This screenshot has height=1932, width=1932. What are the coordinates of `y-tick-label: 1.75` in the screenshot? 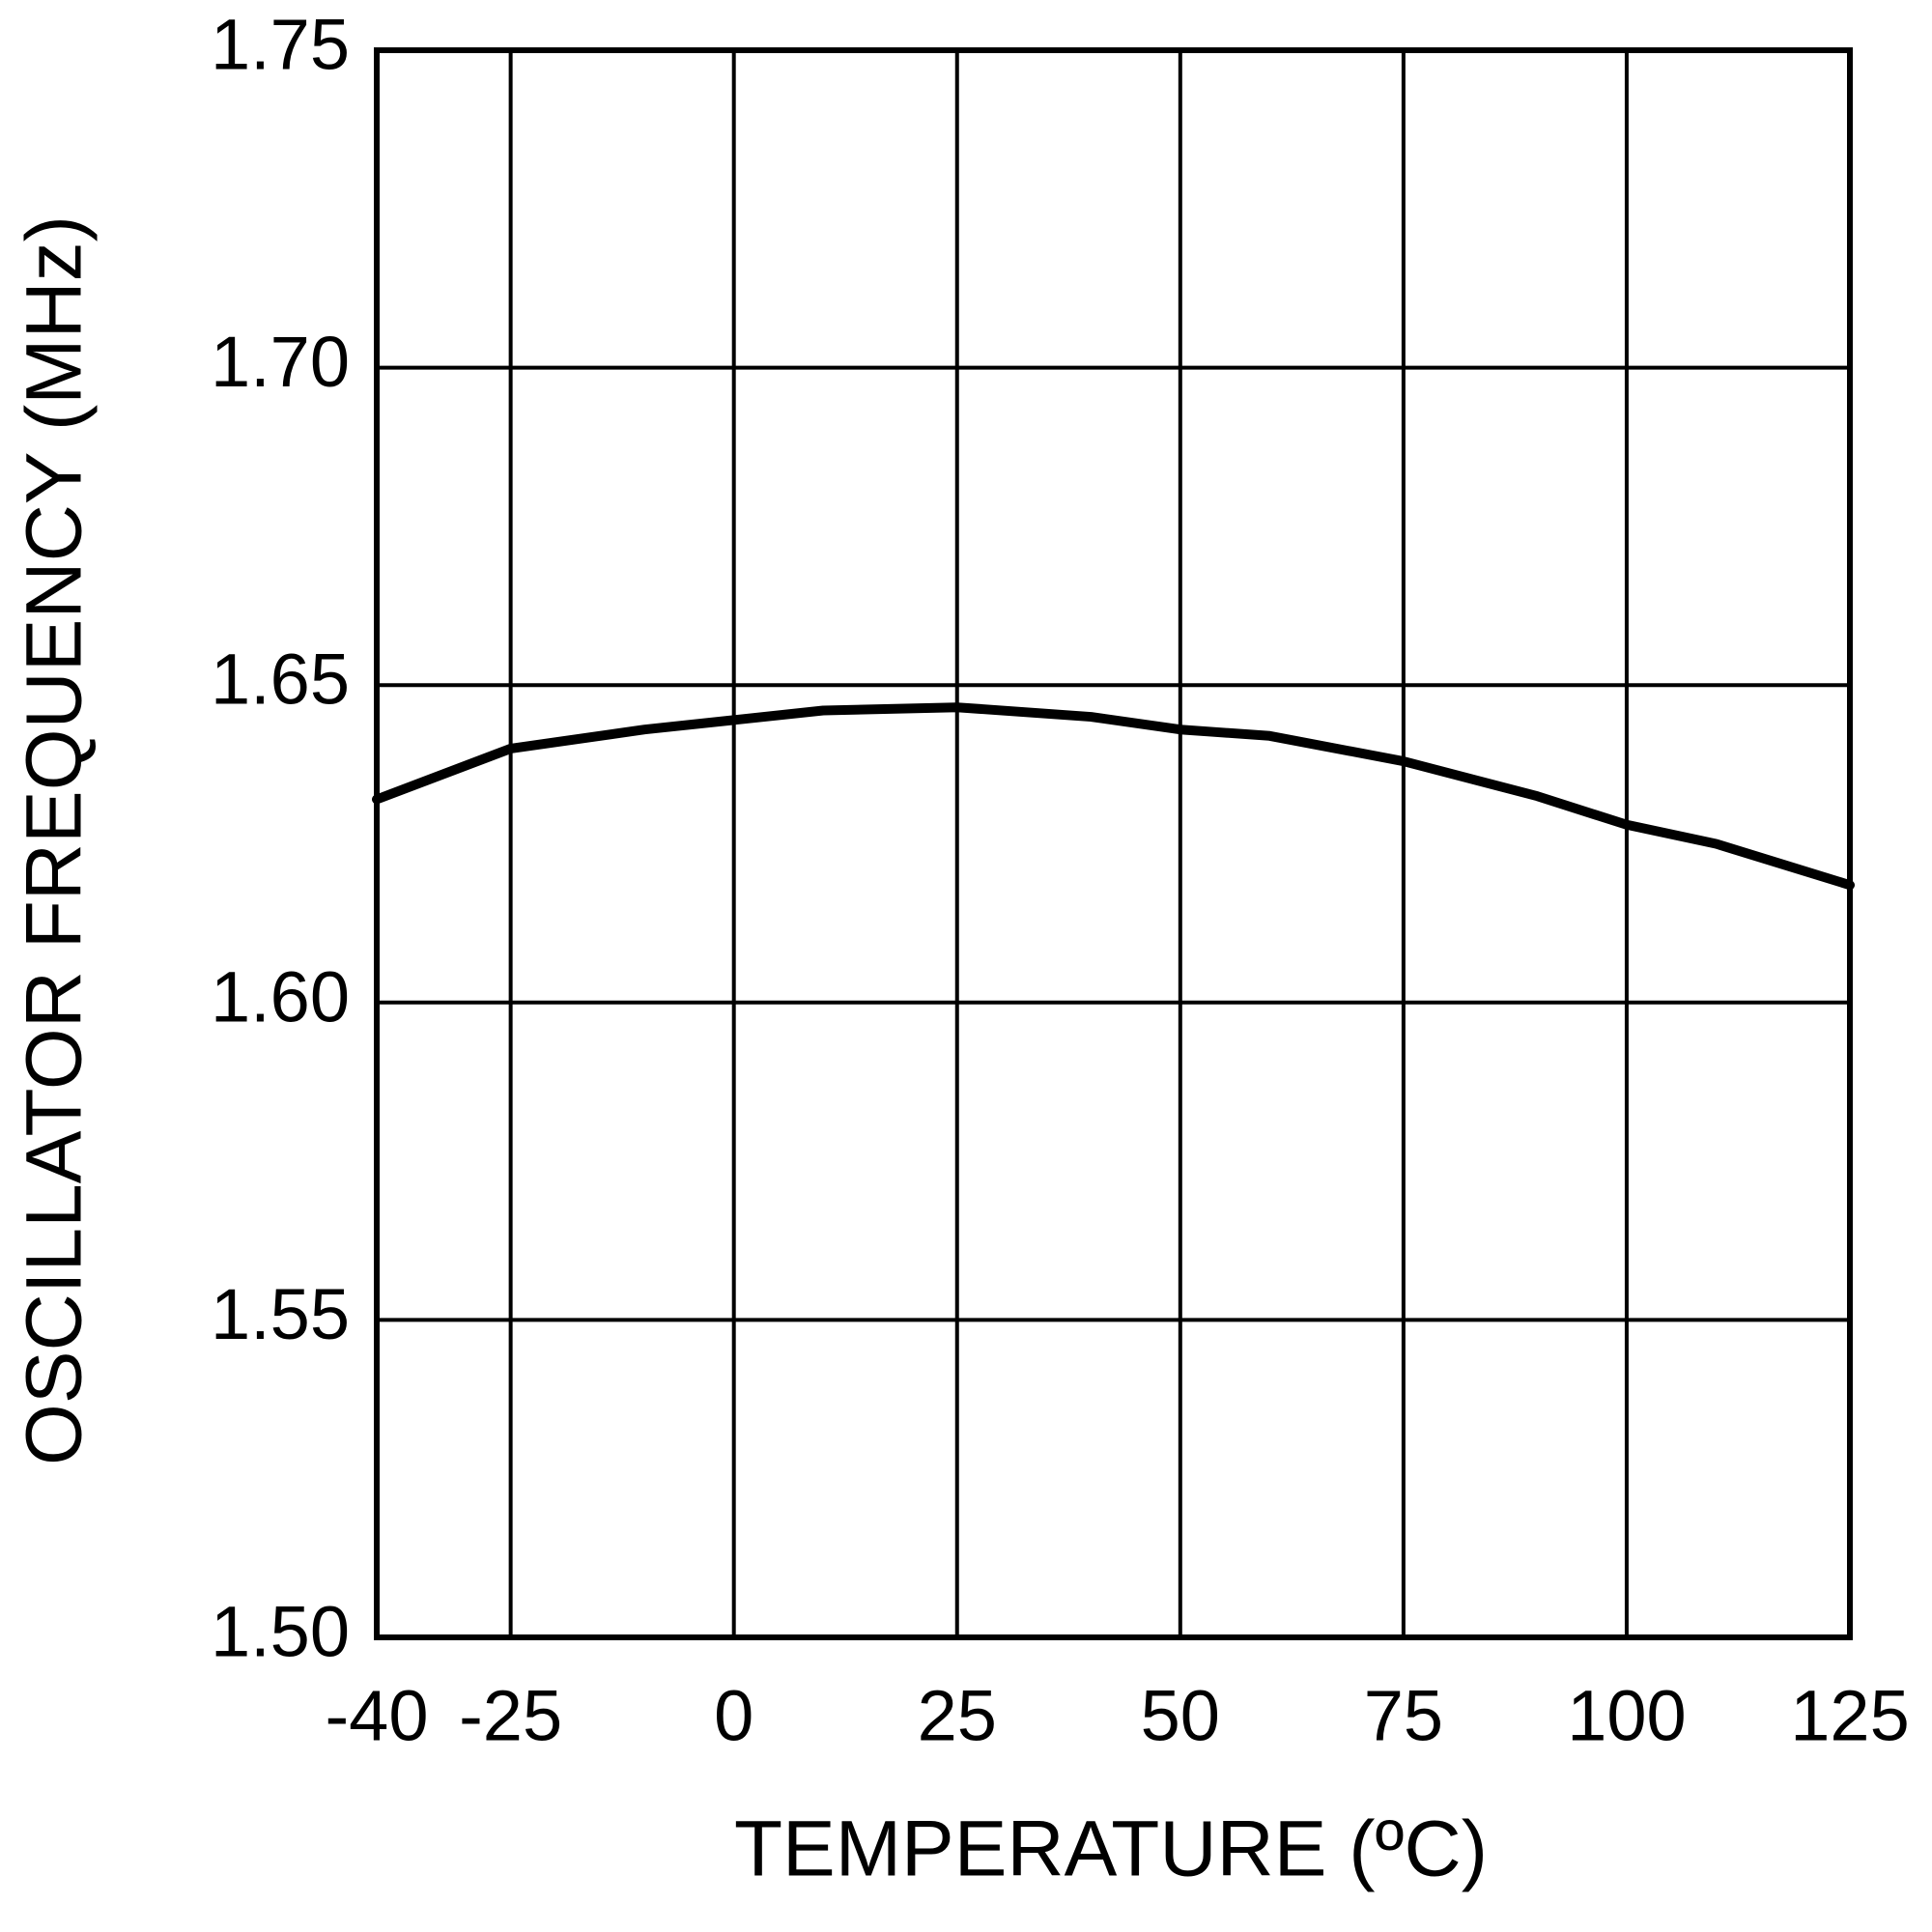 It's located at (280, 45).